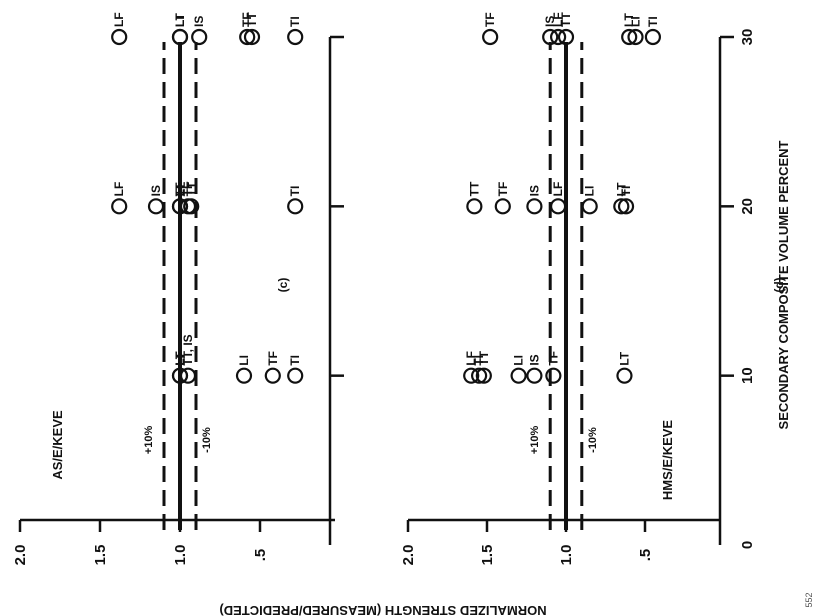 This screenshot has height=616, width=816. Describe the element at coordinates (747, 37) in the screenshot. I see `volume-tick-label: 30` at that location.